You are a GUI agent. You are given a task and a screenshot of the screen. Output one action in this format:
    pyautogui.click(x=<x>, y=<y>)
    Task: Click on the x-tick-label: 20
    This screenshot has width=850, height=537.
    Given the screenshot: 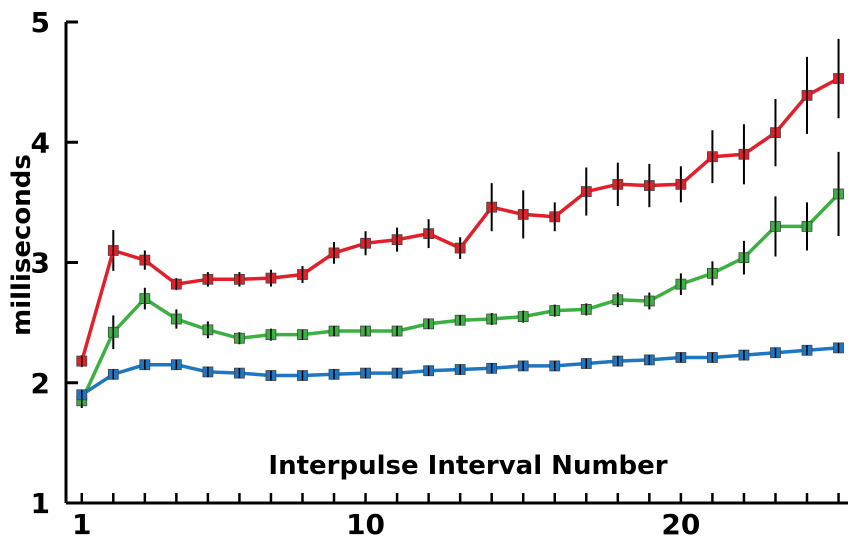 What is the action you would take?
    pyautogui.click(x=680, y=522)
    